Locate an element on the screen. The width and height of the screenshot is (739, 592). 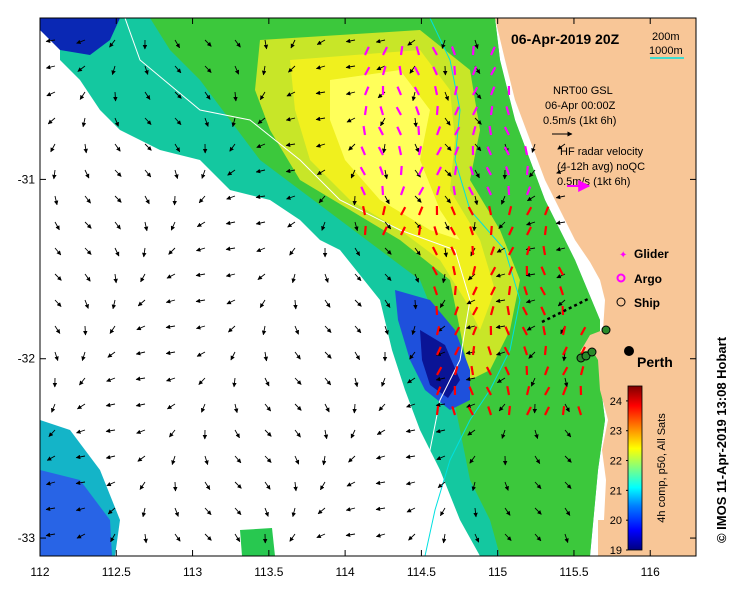
ship-label: Ship is located at coordinates (647, 303).